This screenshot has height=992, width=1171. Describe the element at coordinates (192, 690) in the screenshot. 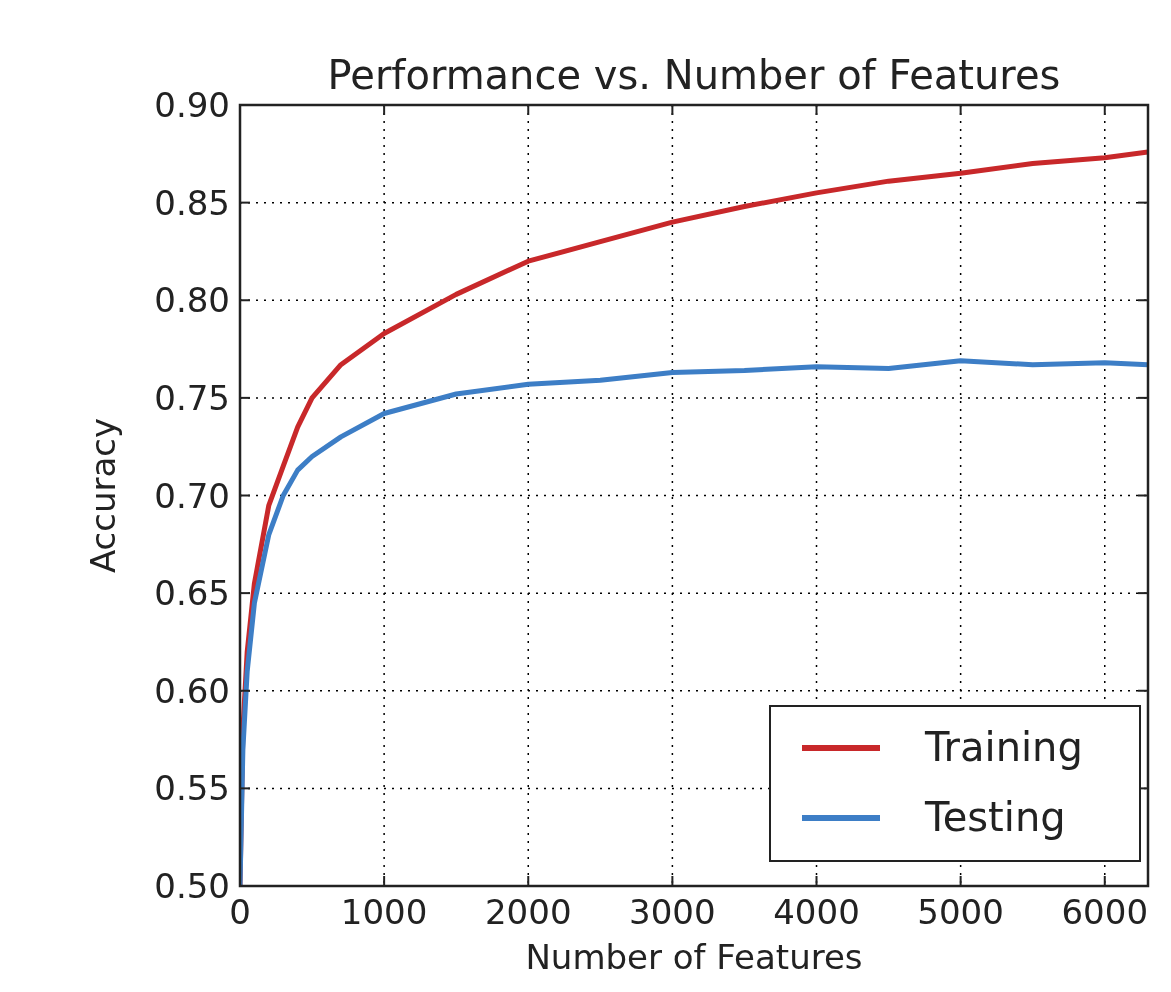

I see `y-tick-label: 0.60` at that location.